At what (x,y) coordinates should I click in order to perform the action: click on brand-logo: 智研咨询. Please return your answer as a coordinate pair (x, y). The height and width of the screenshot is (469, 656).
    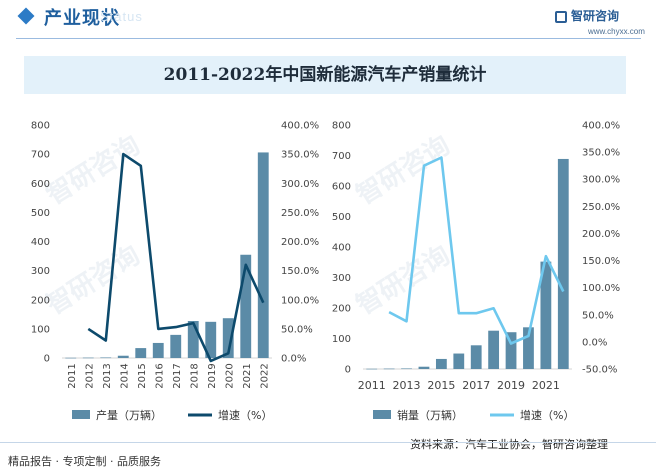
    Looking at the image, I should click on (587, 15).